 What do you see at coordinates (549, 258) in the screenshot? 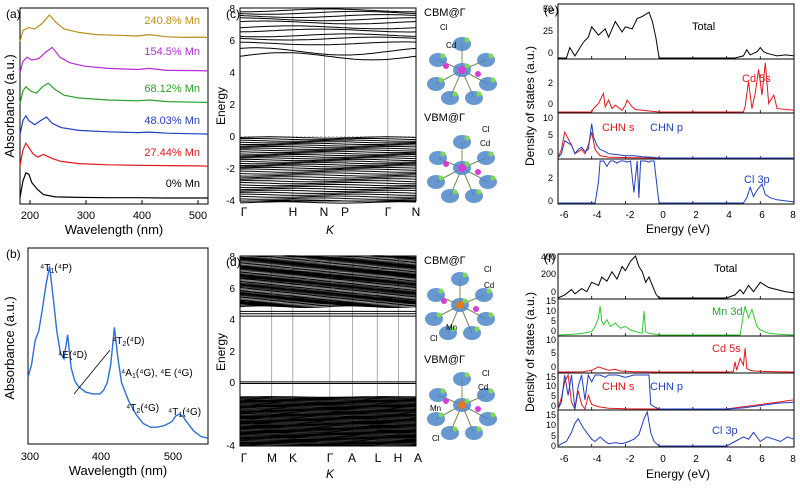
I see `panel-f-label: (f)` at bounding box center [549, 258].